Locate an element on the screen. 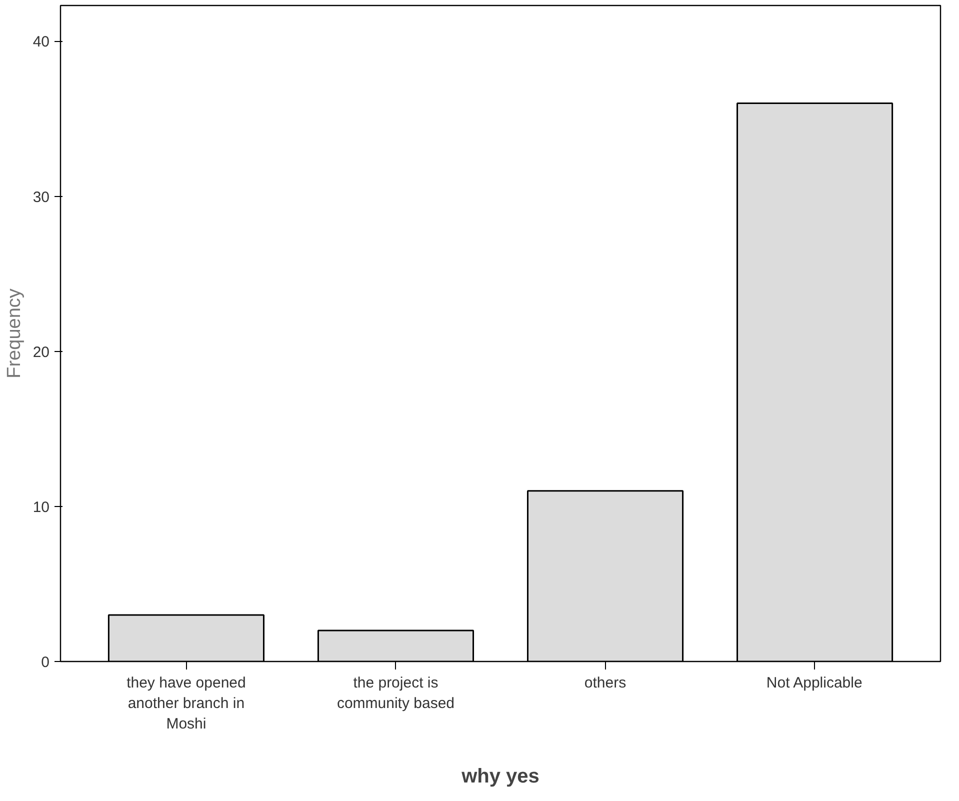  y-tick-label: 20 is located at coordinates (41, 352).